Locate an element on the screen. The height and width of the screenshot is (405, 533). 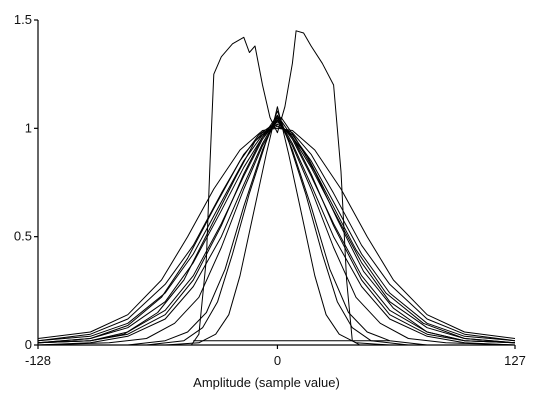
x-tick-label: 0 is located at coordinates (277, 360).